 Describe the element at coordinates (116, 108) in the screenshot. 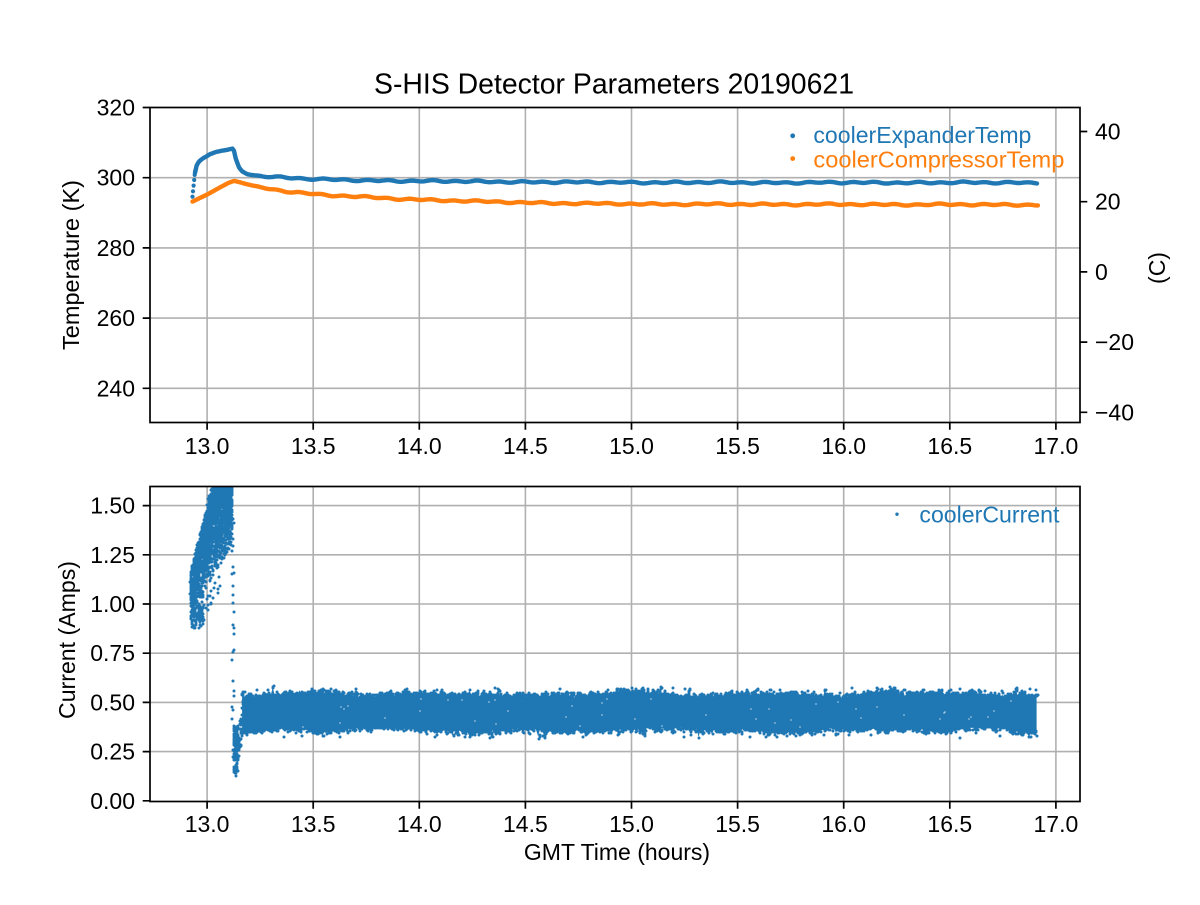

I see `svg-text: 320` at that location.